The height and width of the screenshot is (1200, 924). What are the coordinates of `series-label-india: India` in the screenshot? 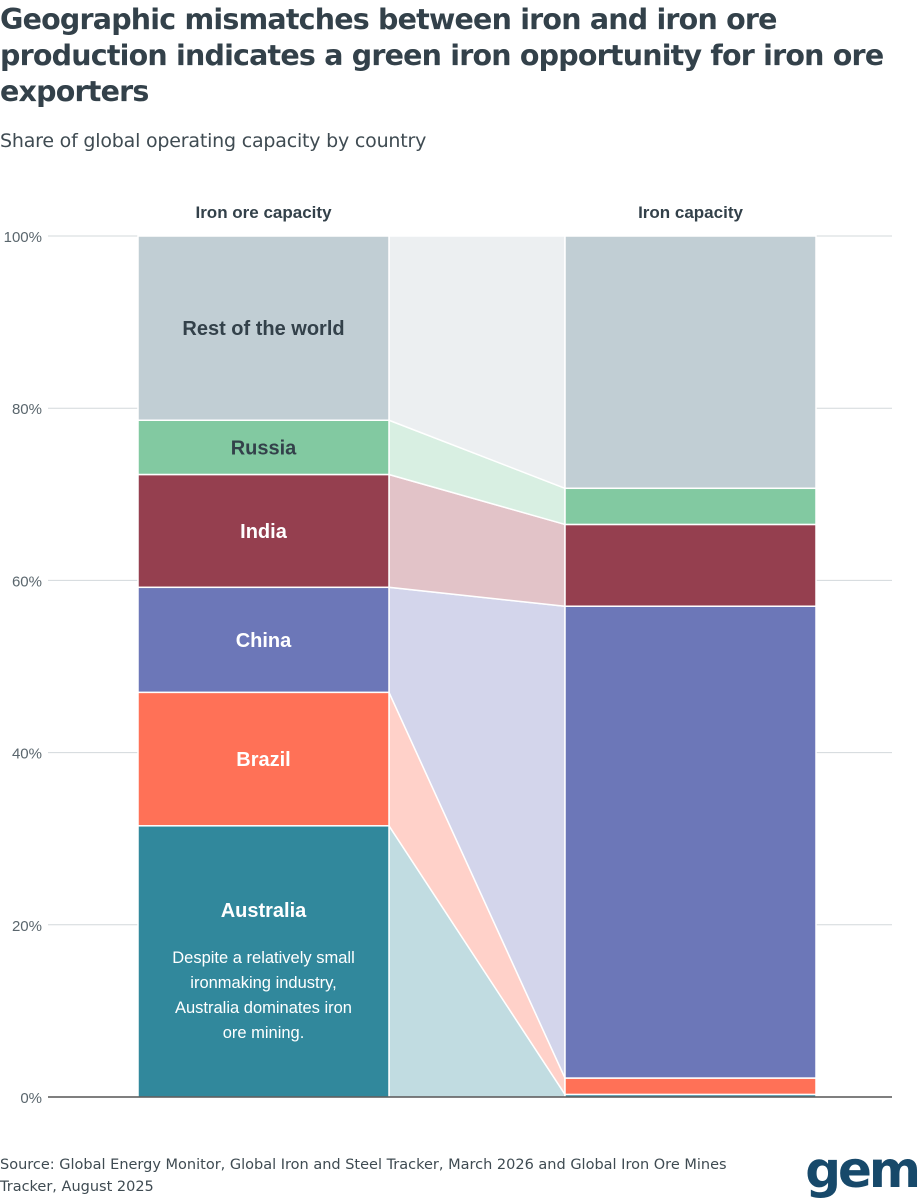 It's located at (264, 532).